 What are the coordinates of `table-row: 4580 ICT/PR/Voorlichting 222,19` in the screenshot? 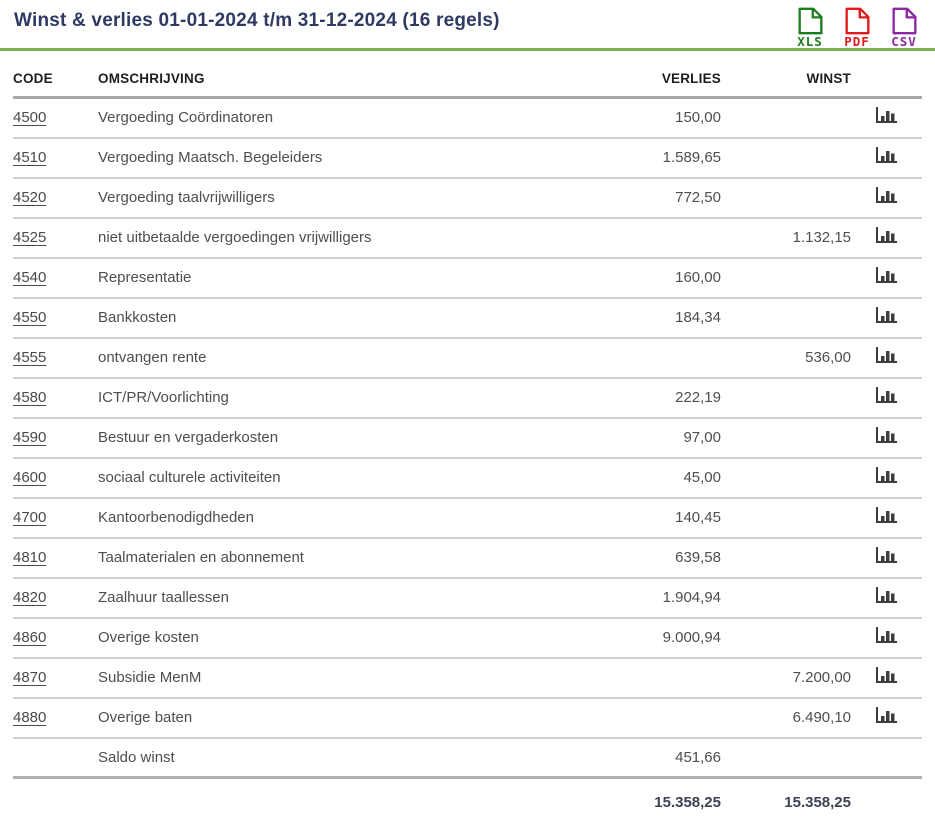 It's located at (467, 398).